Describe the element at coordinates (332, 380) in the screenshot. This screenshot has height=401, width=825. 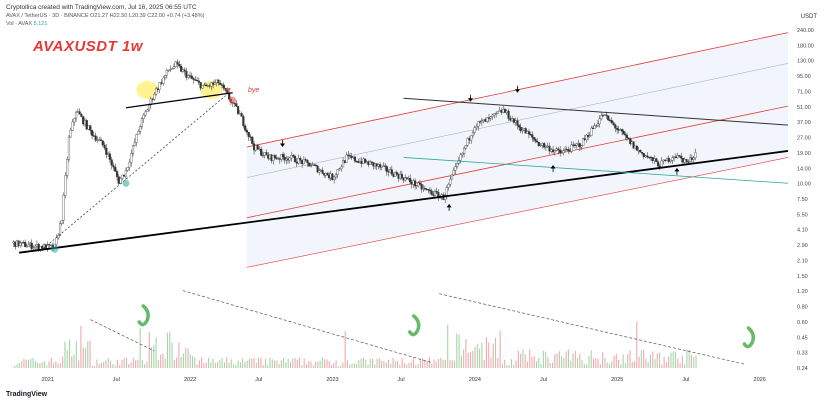
I see `x-tick-label: 2023` at that location.